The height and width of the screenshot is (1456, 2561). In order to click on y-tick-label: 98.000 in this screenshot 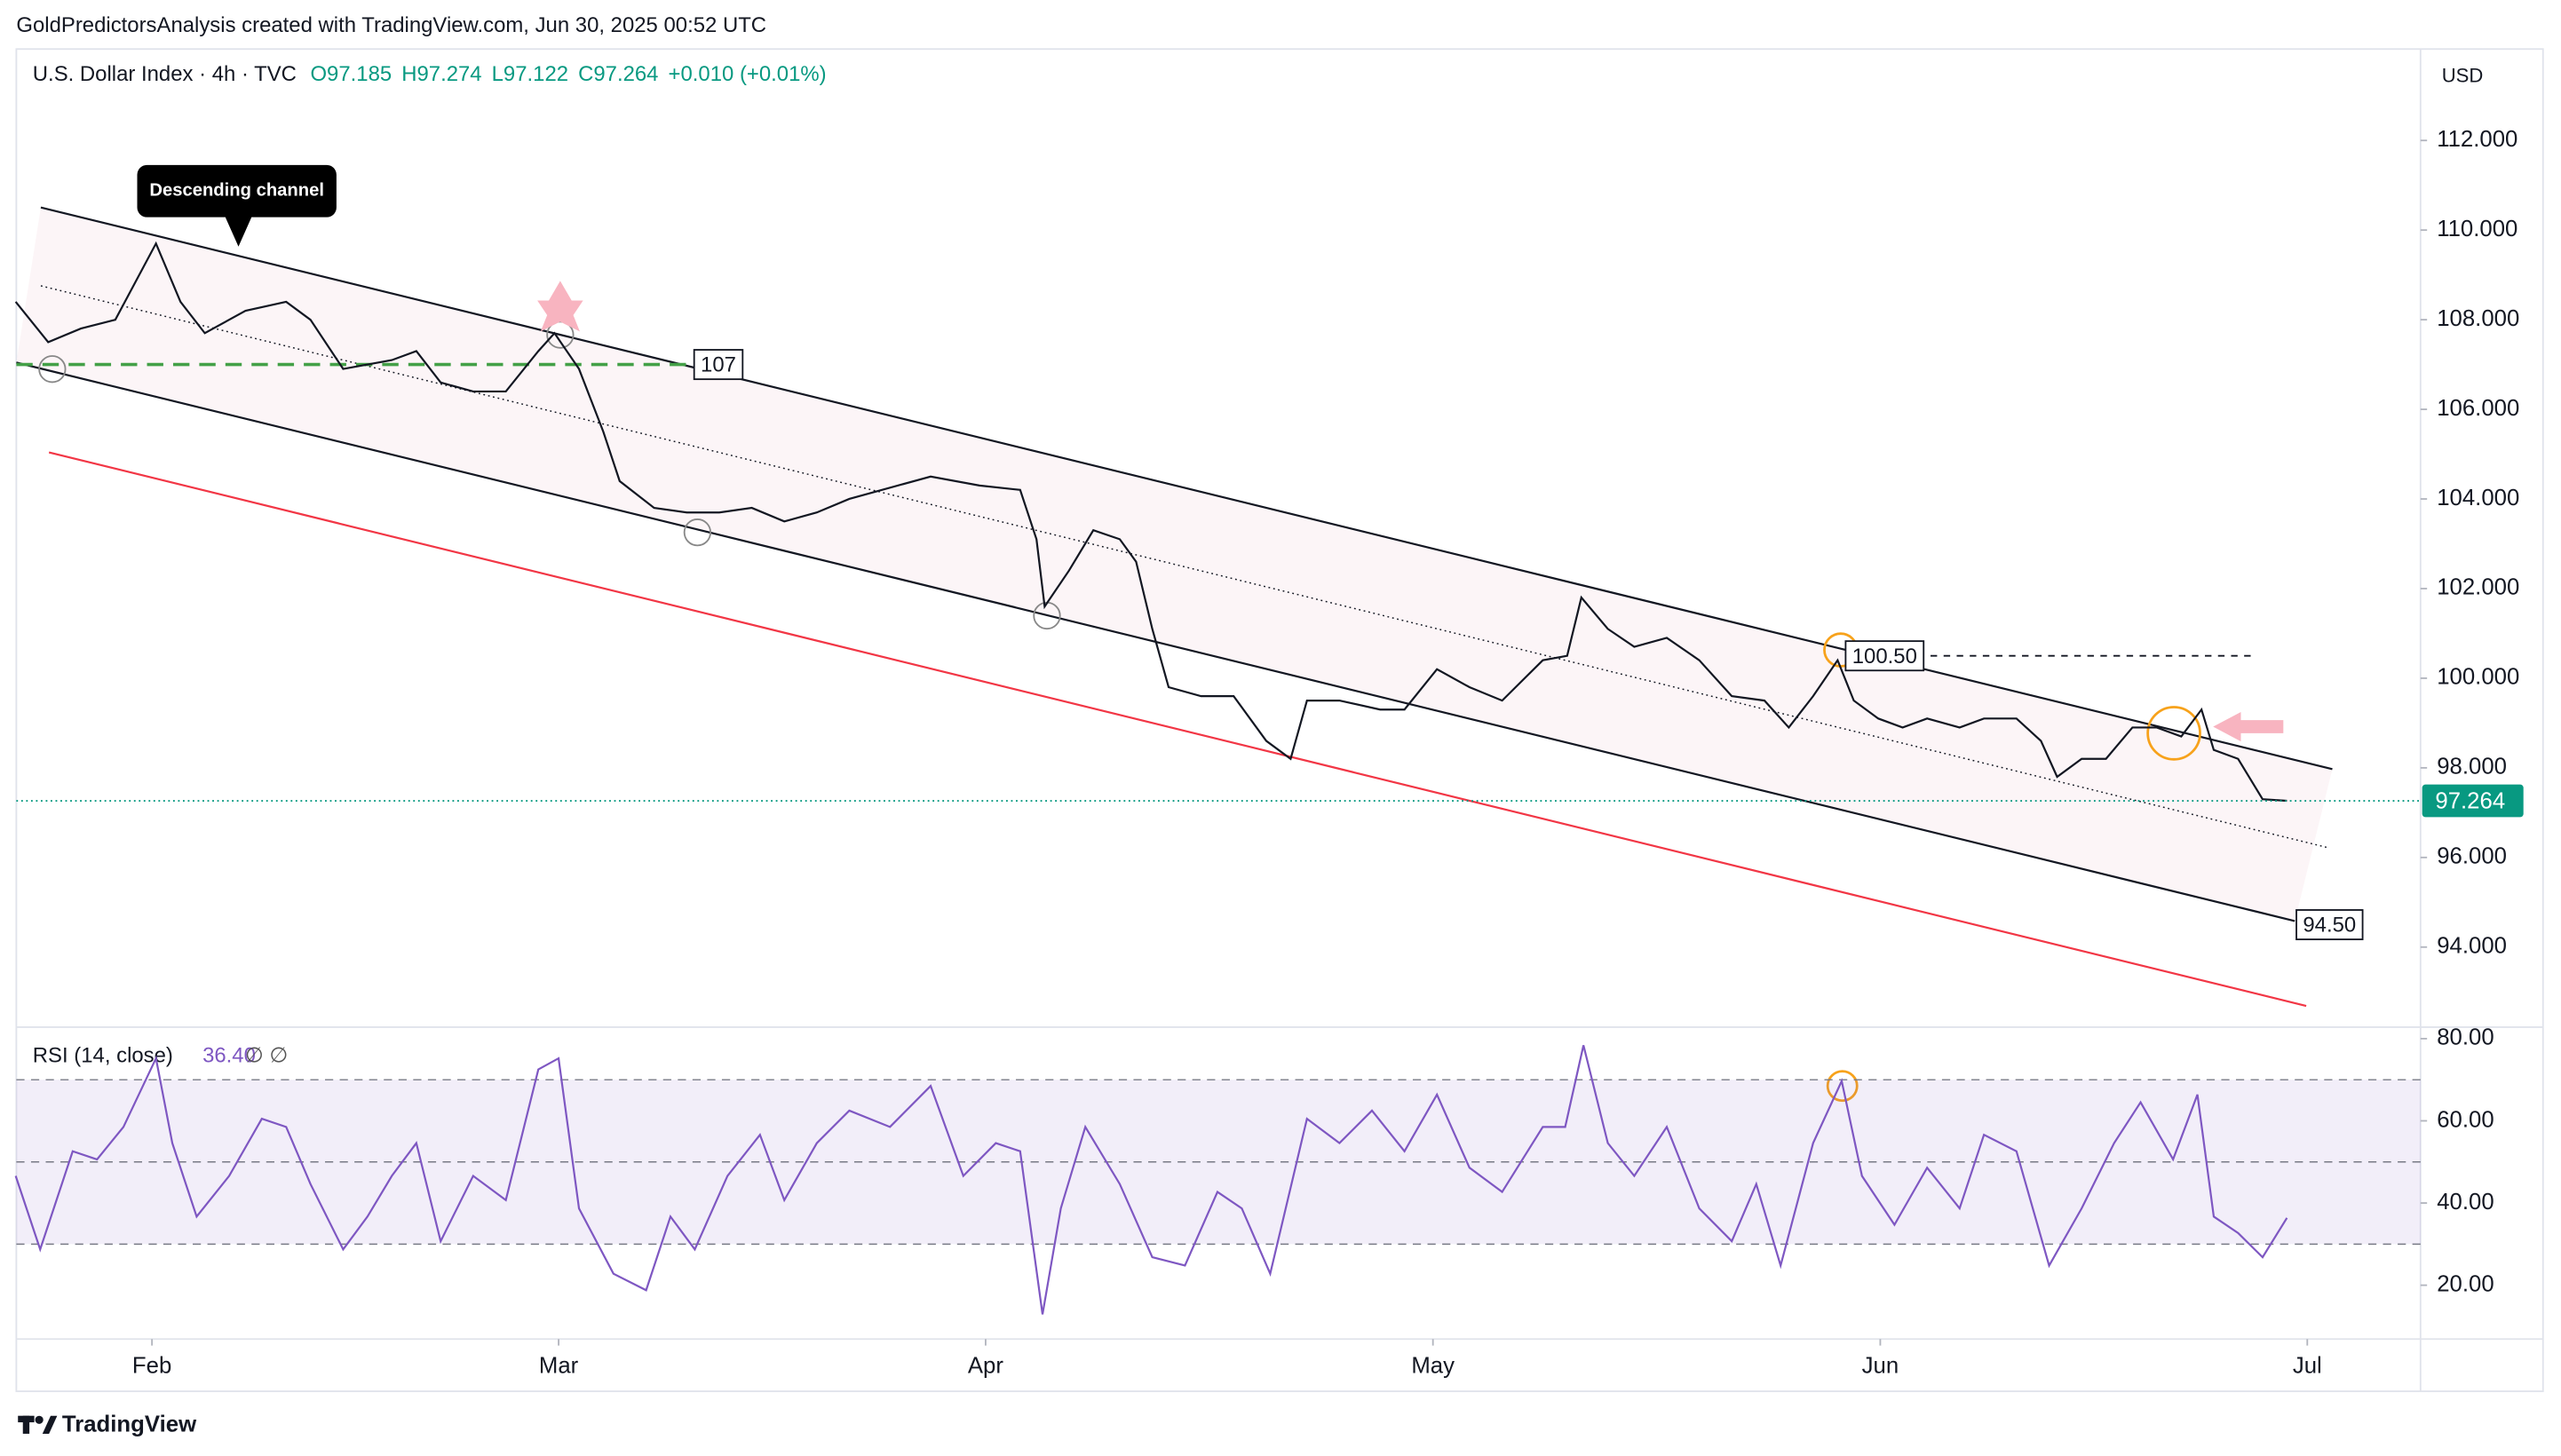, I will do `click(2472, 767)`.